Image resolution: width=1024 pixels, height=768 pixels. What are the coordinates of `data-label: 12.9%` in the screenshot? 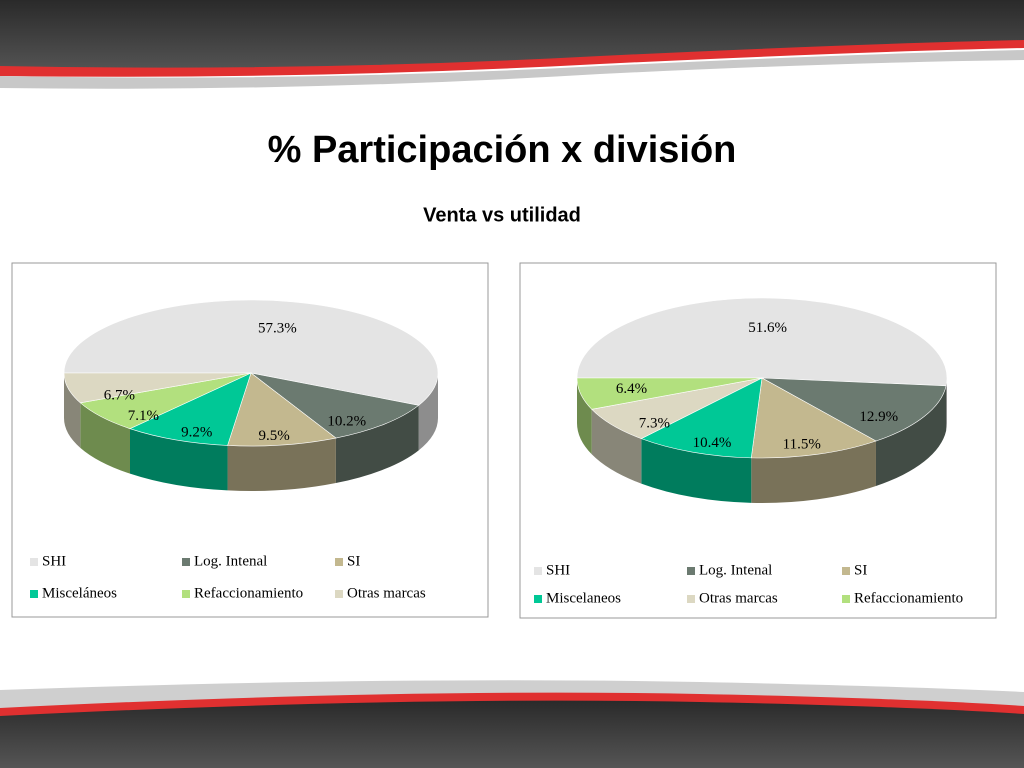 It's located at (878, 417).